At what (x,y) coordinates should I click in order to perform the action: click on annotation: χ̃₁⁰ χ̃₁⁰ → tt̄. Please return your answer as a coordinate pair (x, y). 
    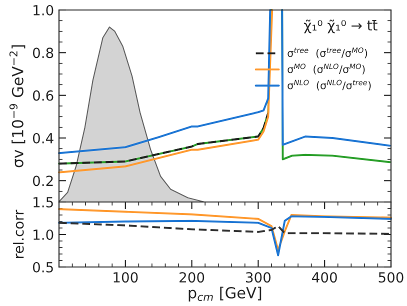
    Looking at the image, I should click on (341, 27).